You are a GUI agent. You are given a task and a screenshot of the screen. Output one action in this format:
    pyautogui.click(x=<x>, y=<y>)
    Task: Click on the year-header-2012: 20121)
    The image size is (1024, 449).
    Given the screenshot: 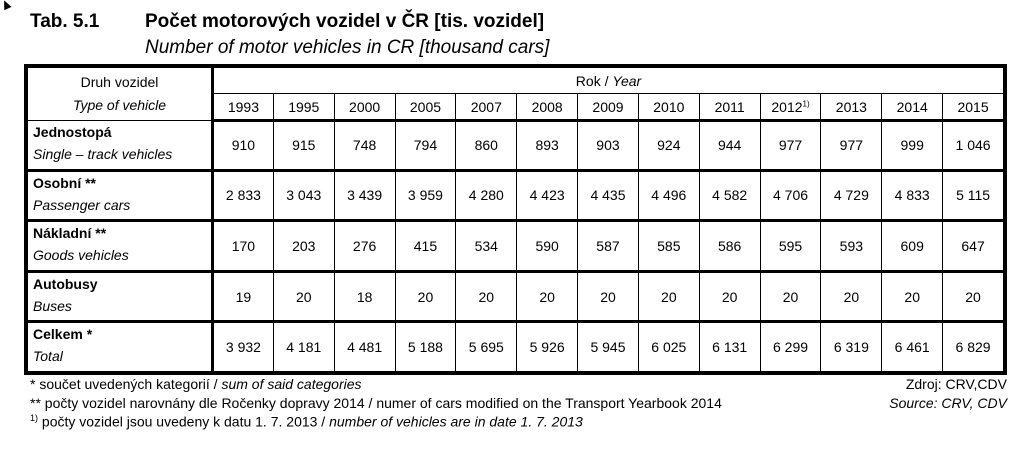 What is the action you would take?
    pyautogui.click(x=790, y=107)
    